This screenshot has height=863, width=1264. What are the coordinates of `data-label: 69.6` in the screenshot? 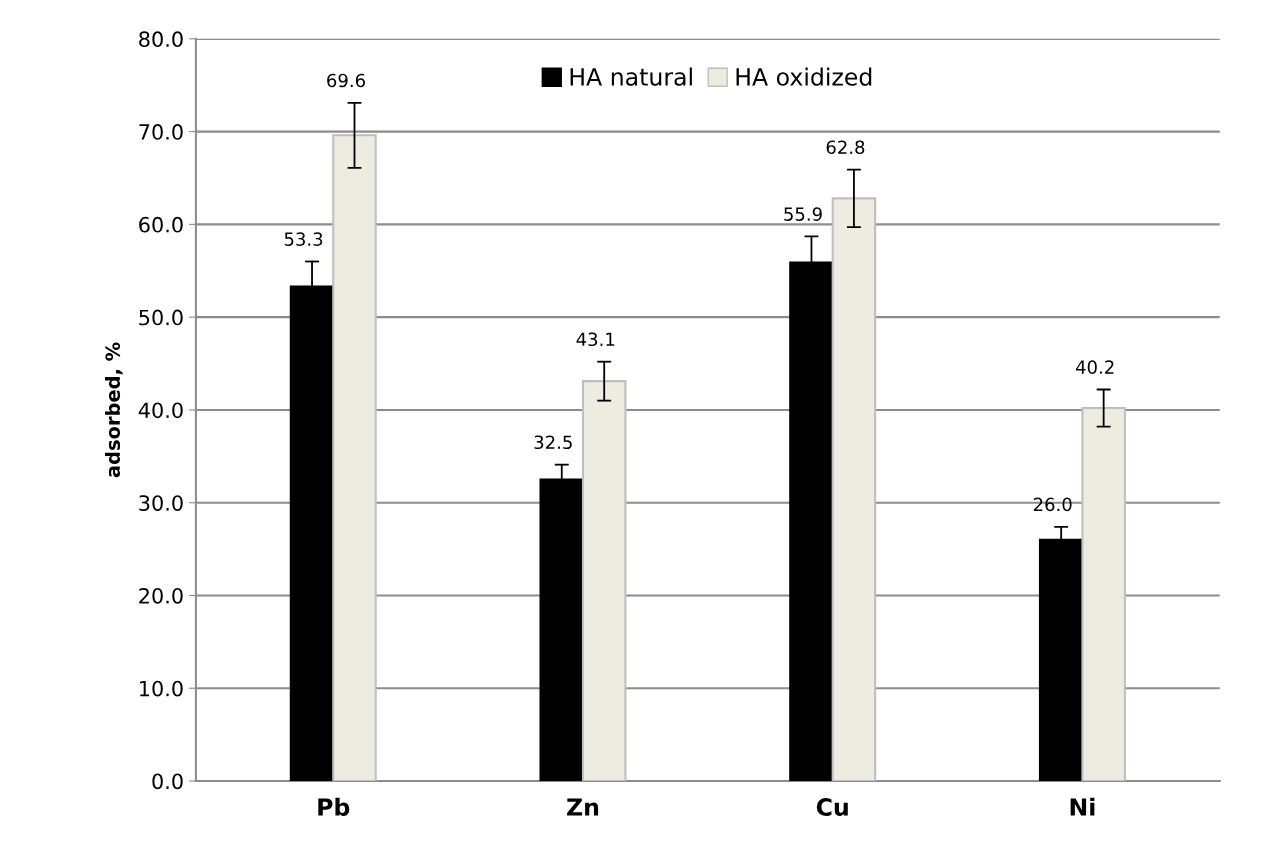 It's located at (346, 80).